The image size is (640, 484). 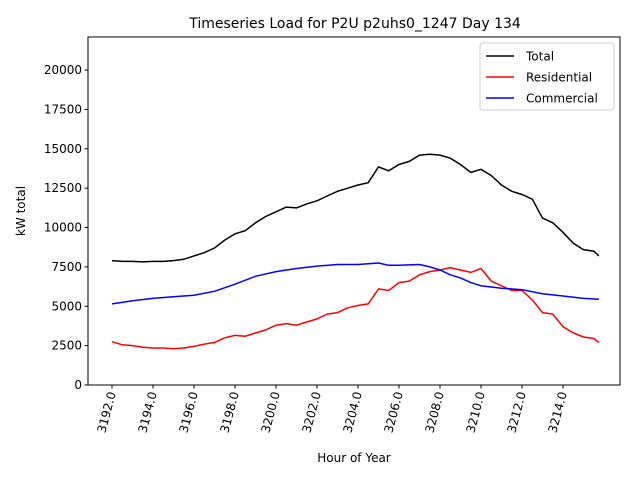 I want to click on series-line-commercial, so click(x=355, y=283).